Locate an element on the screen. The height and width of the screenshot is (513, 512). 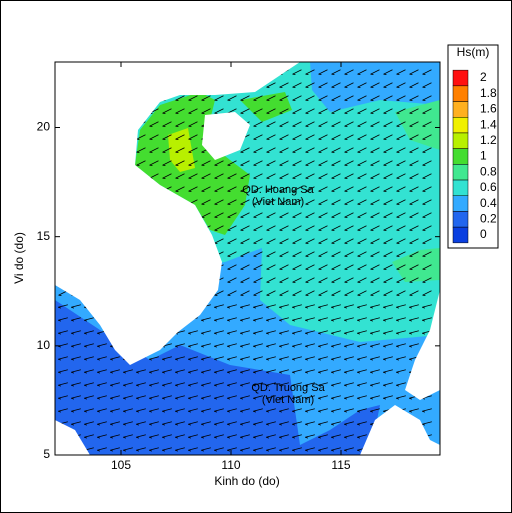
colorbar-label: 1.8 is located at coordinates (488, 93).